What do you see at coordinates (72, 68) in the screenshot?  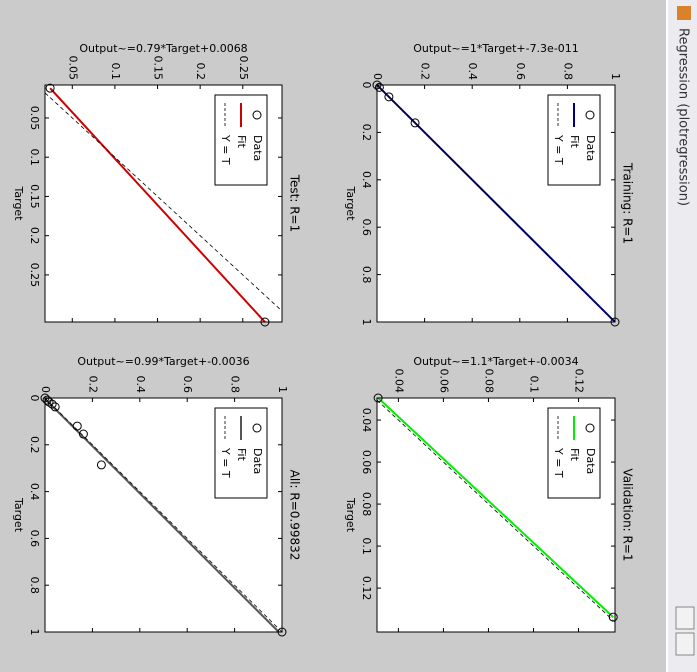 I see `y-tick-label: 0.05` at bounding box center [72, 68].